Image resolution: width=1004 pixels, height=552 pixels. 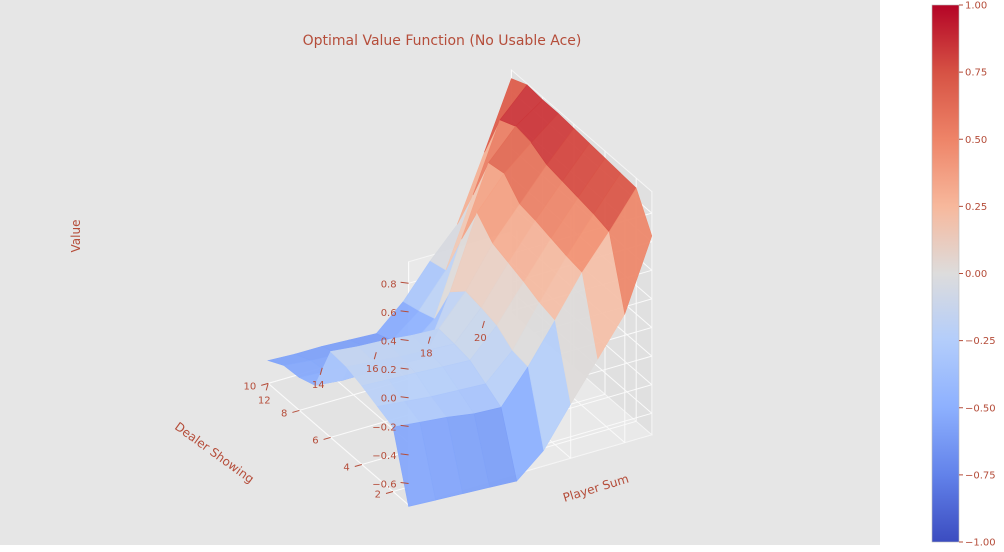 What do you see at coordinates (389, 370) in the screenshot?
I see `z-tick-label: 0.2` at bounding box center [389, 370].